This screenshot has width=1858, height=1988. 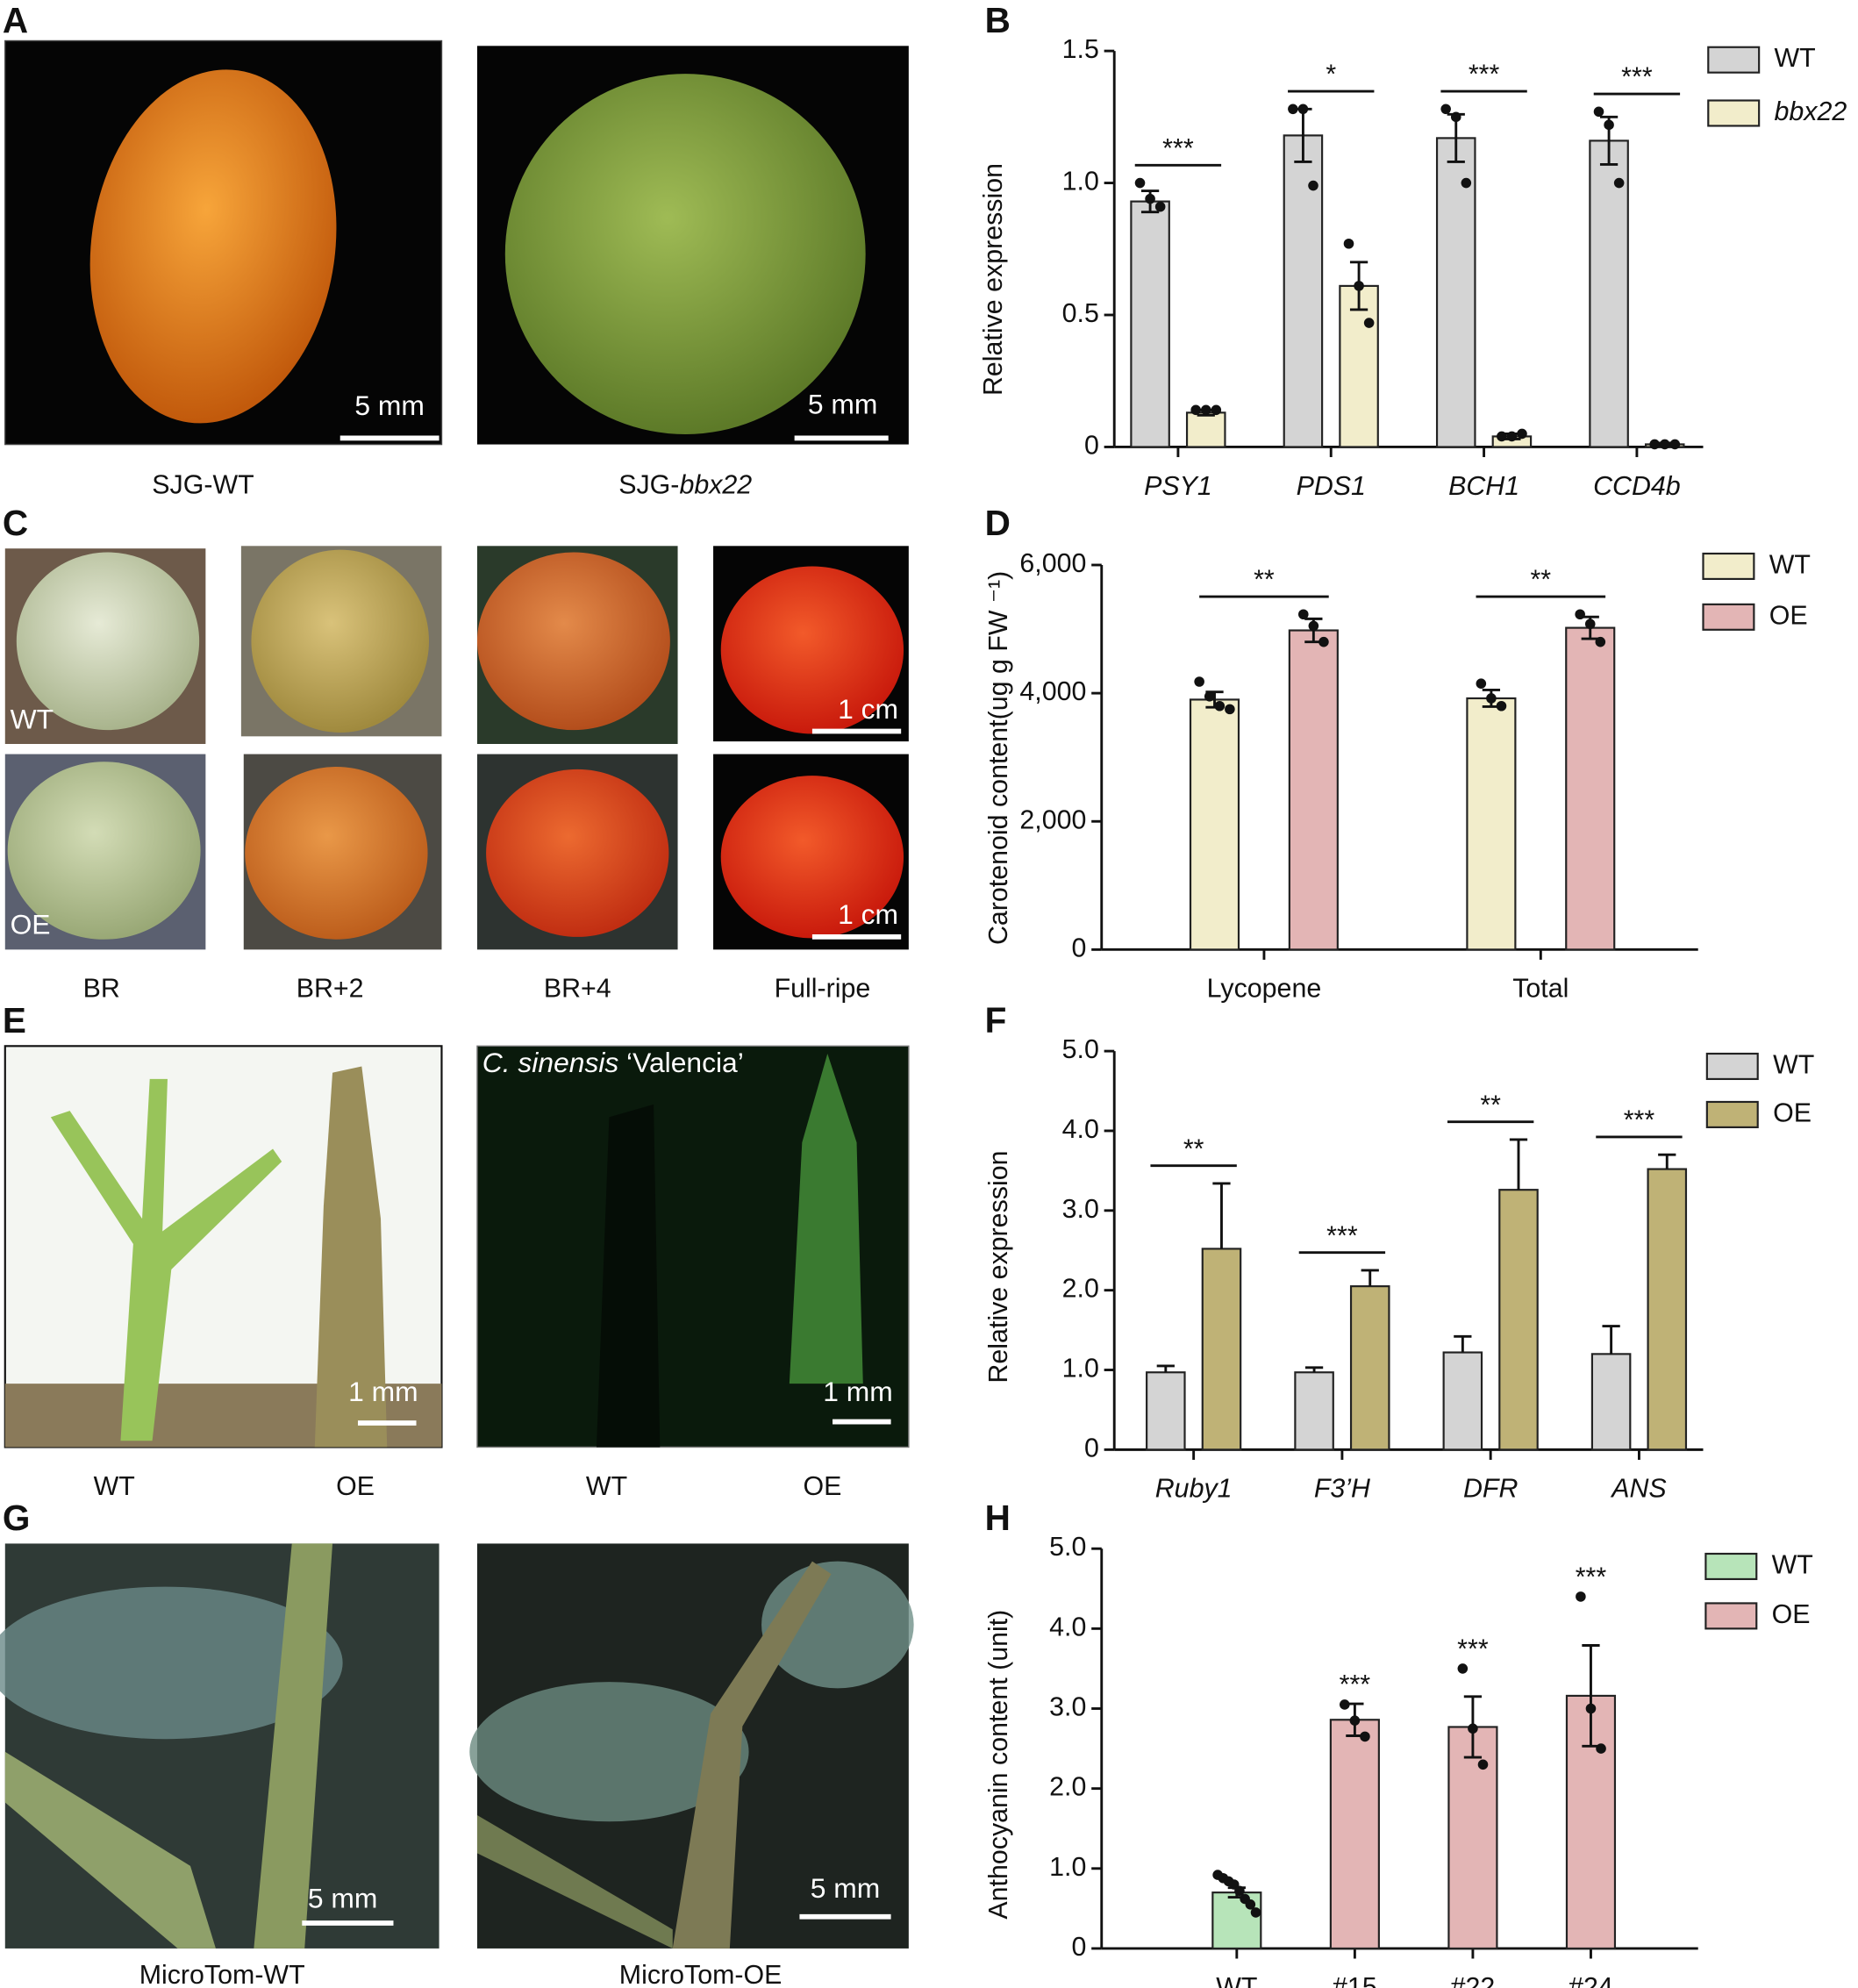 I want to click on y-tick-label: 4.0, so click(x=1080, y=1129).